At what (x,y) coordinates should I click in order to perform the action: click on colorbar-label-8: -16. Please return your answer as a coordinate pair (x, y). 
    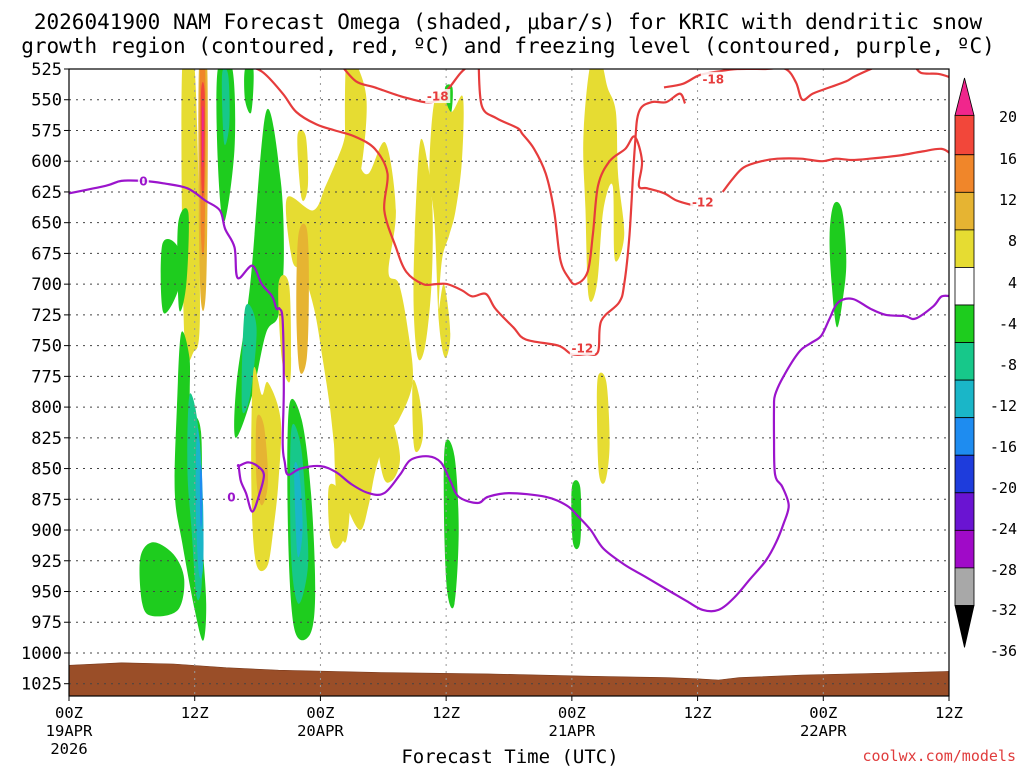
    Looking at the image, I should click on (1003, 447).